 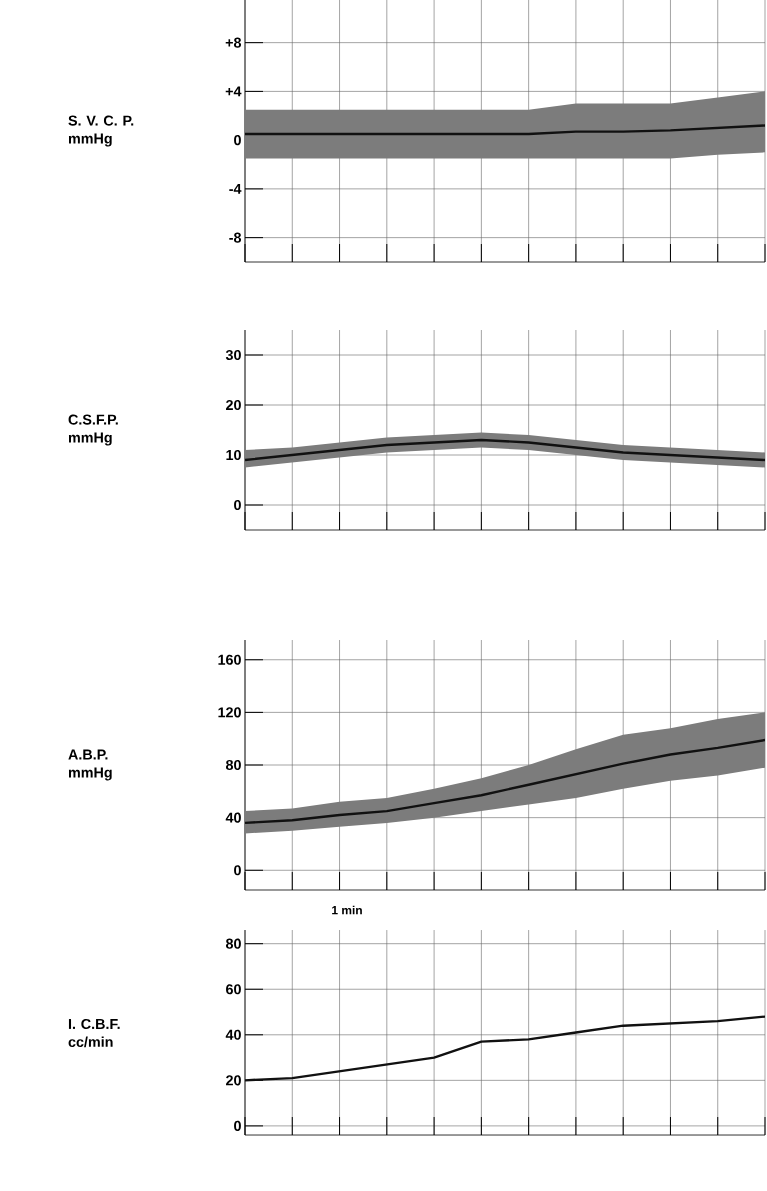 I want to click on y-tick-label: 160, so click(x=229, y=659).